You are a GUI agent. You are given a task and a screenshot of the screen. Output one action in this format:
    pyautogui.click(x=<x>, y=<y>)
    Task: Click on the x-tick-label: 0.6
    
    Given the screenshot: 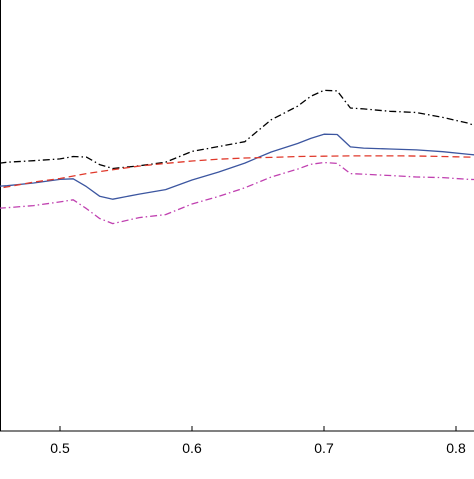 What is the action you would take?
    pyautogui.click(x=192, y=448)
    